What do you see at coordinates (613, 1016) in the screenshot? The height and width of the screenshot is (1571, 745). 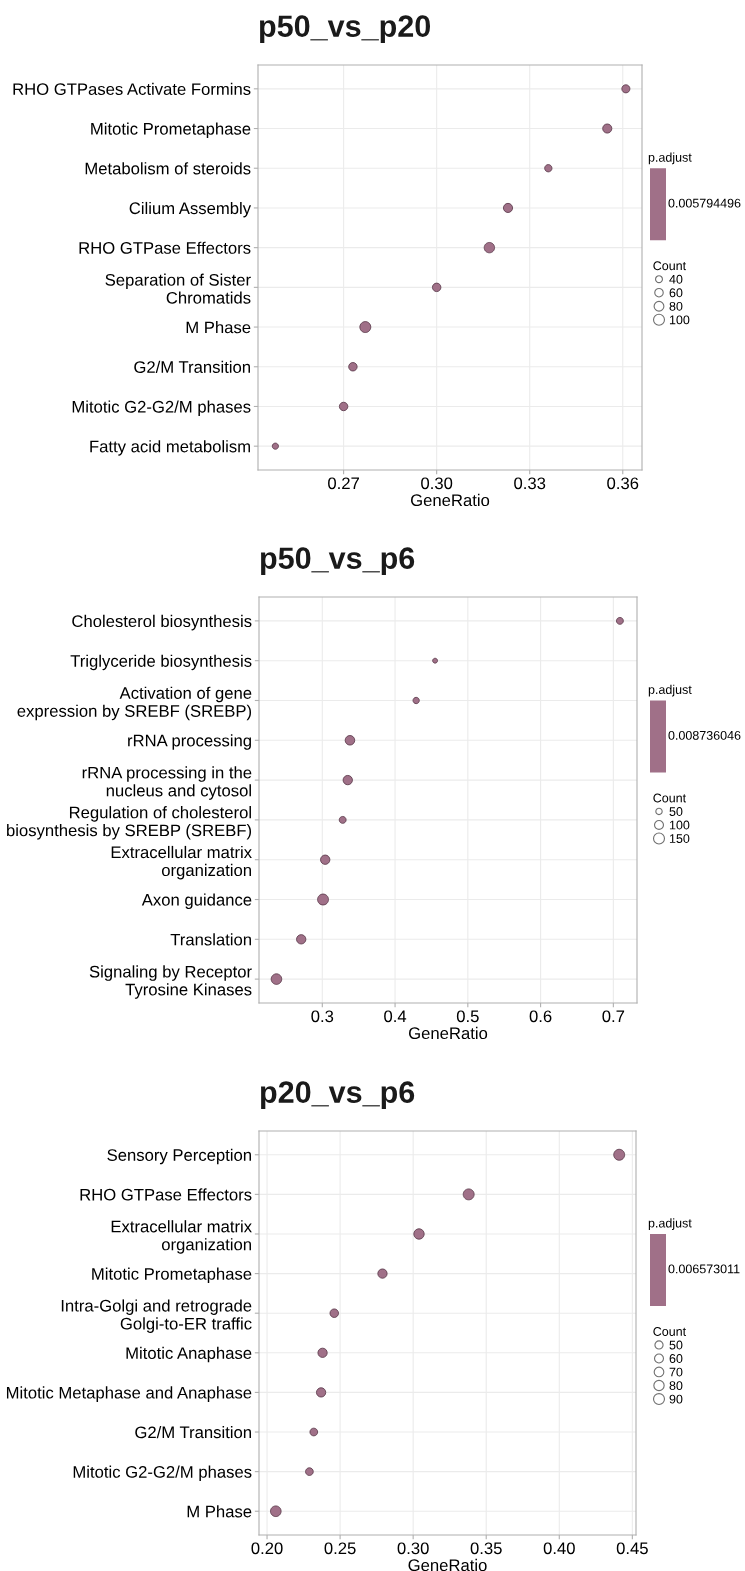 I see `x-tick-label: 0.7` at bounding box center [613, 1016].